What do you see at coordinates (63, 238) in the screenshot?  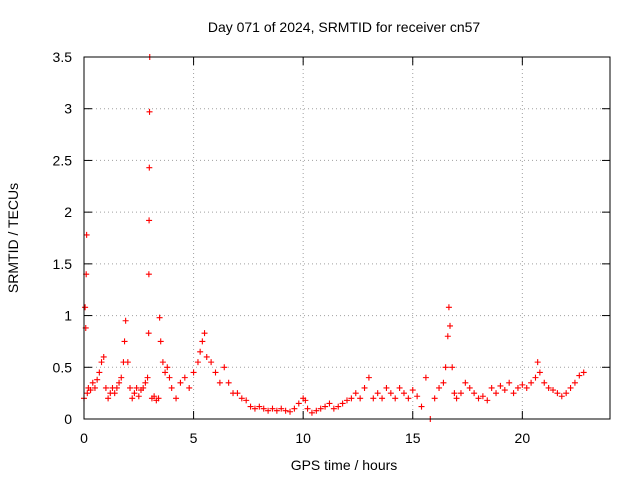 I see `y-tick-labels: 0 0.5 1 1.5 2 2.5 3 3.5` at bounding box center [63, 238].